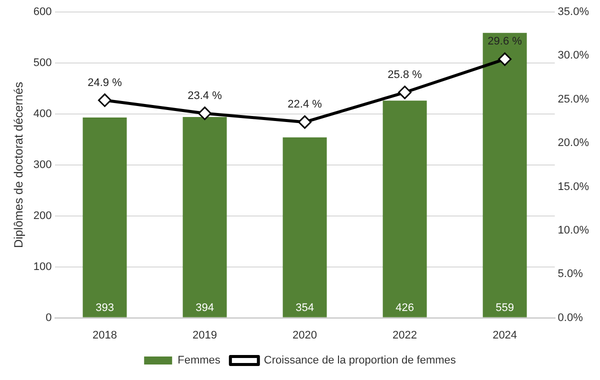 This screenshot has width=600, height=380. What do you see at coordinates (105, 308) in the screenshot?
I see `data-label: 393` at bounding box center [105, 308].